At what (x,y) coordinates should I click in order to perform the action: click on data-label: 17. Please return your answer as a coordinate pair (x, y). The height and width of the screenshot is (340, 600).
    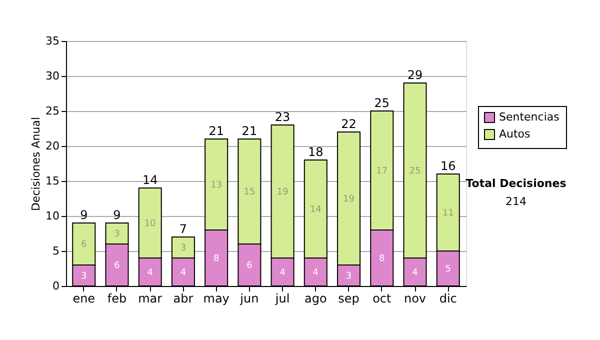
    Looking at the image, I should click on (382, 171).